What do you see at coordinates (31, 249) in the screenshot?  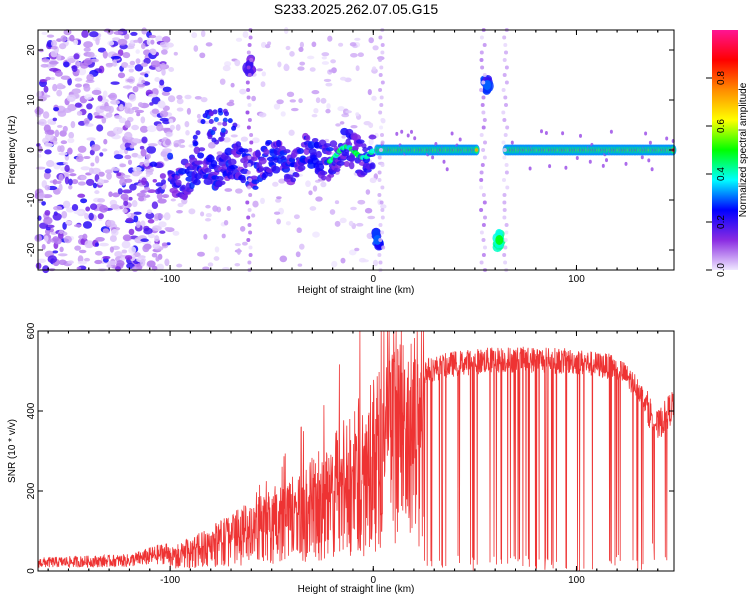 I see `spectrogram-y-tick-label: -20` at bounding box center [31, 249].